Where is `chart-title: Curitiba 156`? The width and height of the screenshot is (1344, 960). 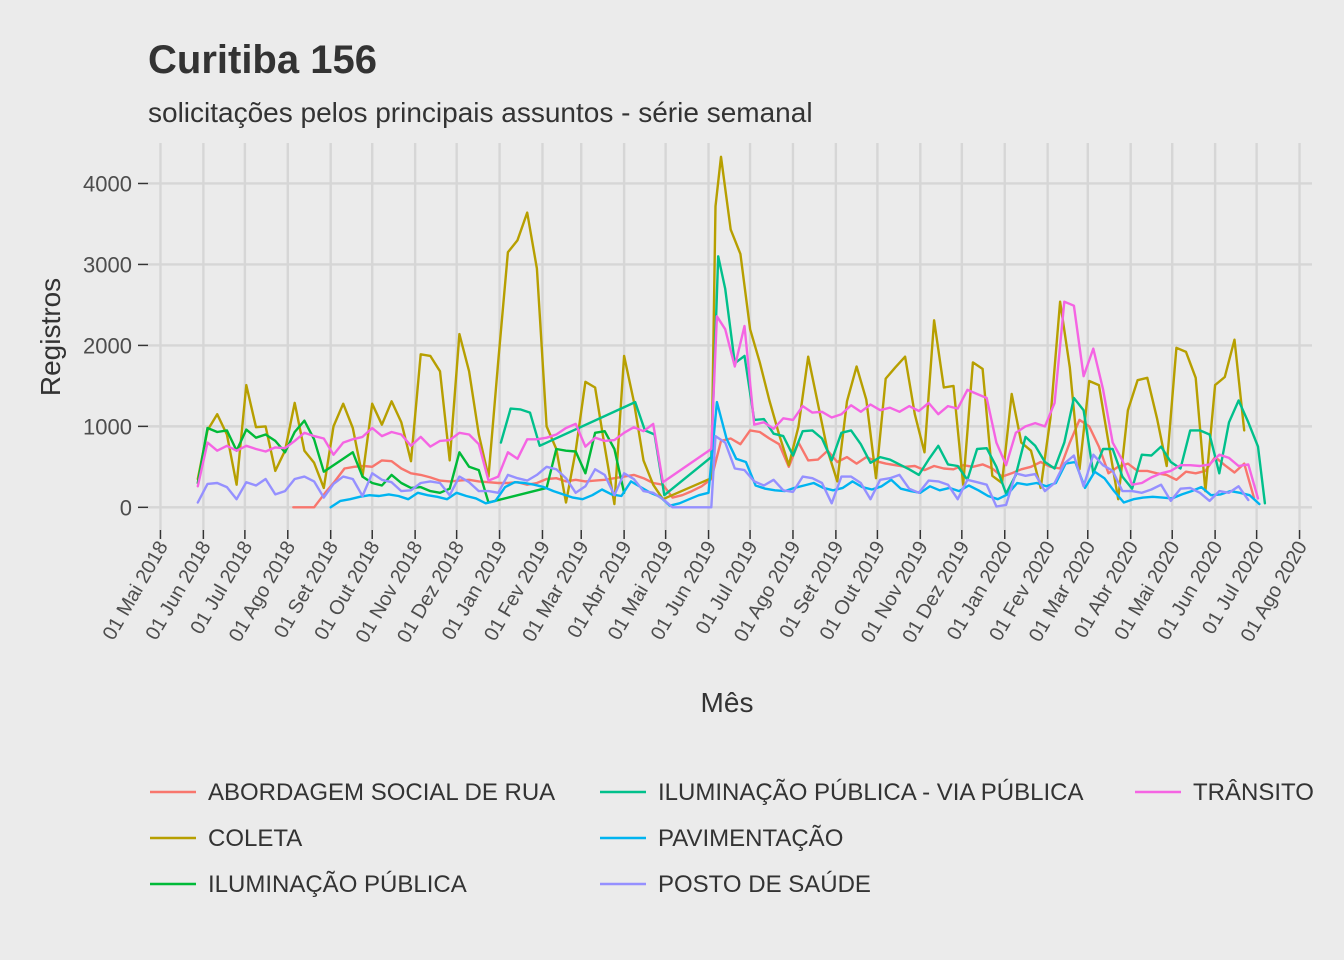 chart-title: Curitiba 156 is located at coordinates (262, 60).